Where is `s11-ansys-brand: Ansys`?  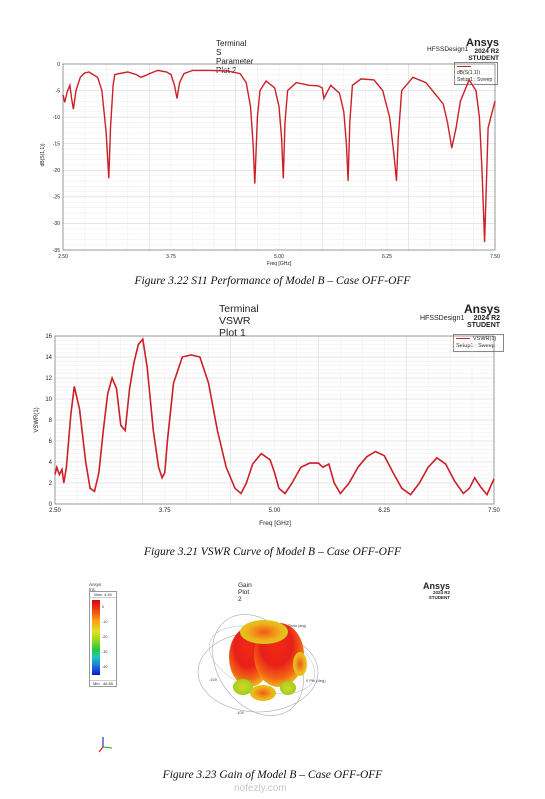
s11-ansys-brand: Ansys is located at coordinates (483, 43).